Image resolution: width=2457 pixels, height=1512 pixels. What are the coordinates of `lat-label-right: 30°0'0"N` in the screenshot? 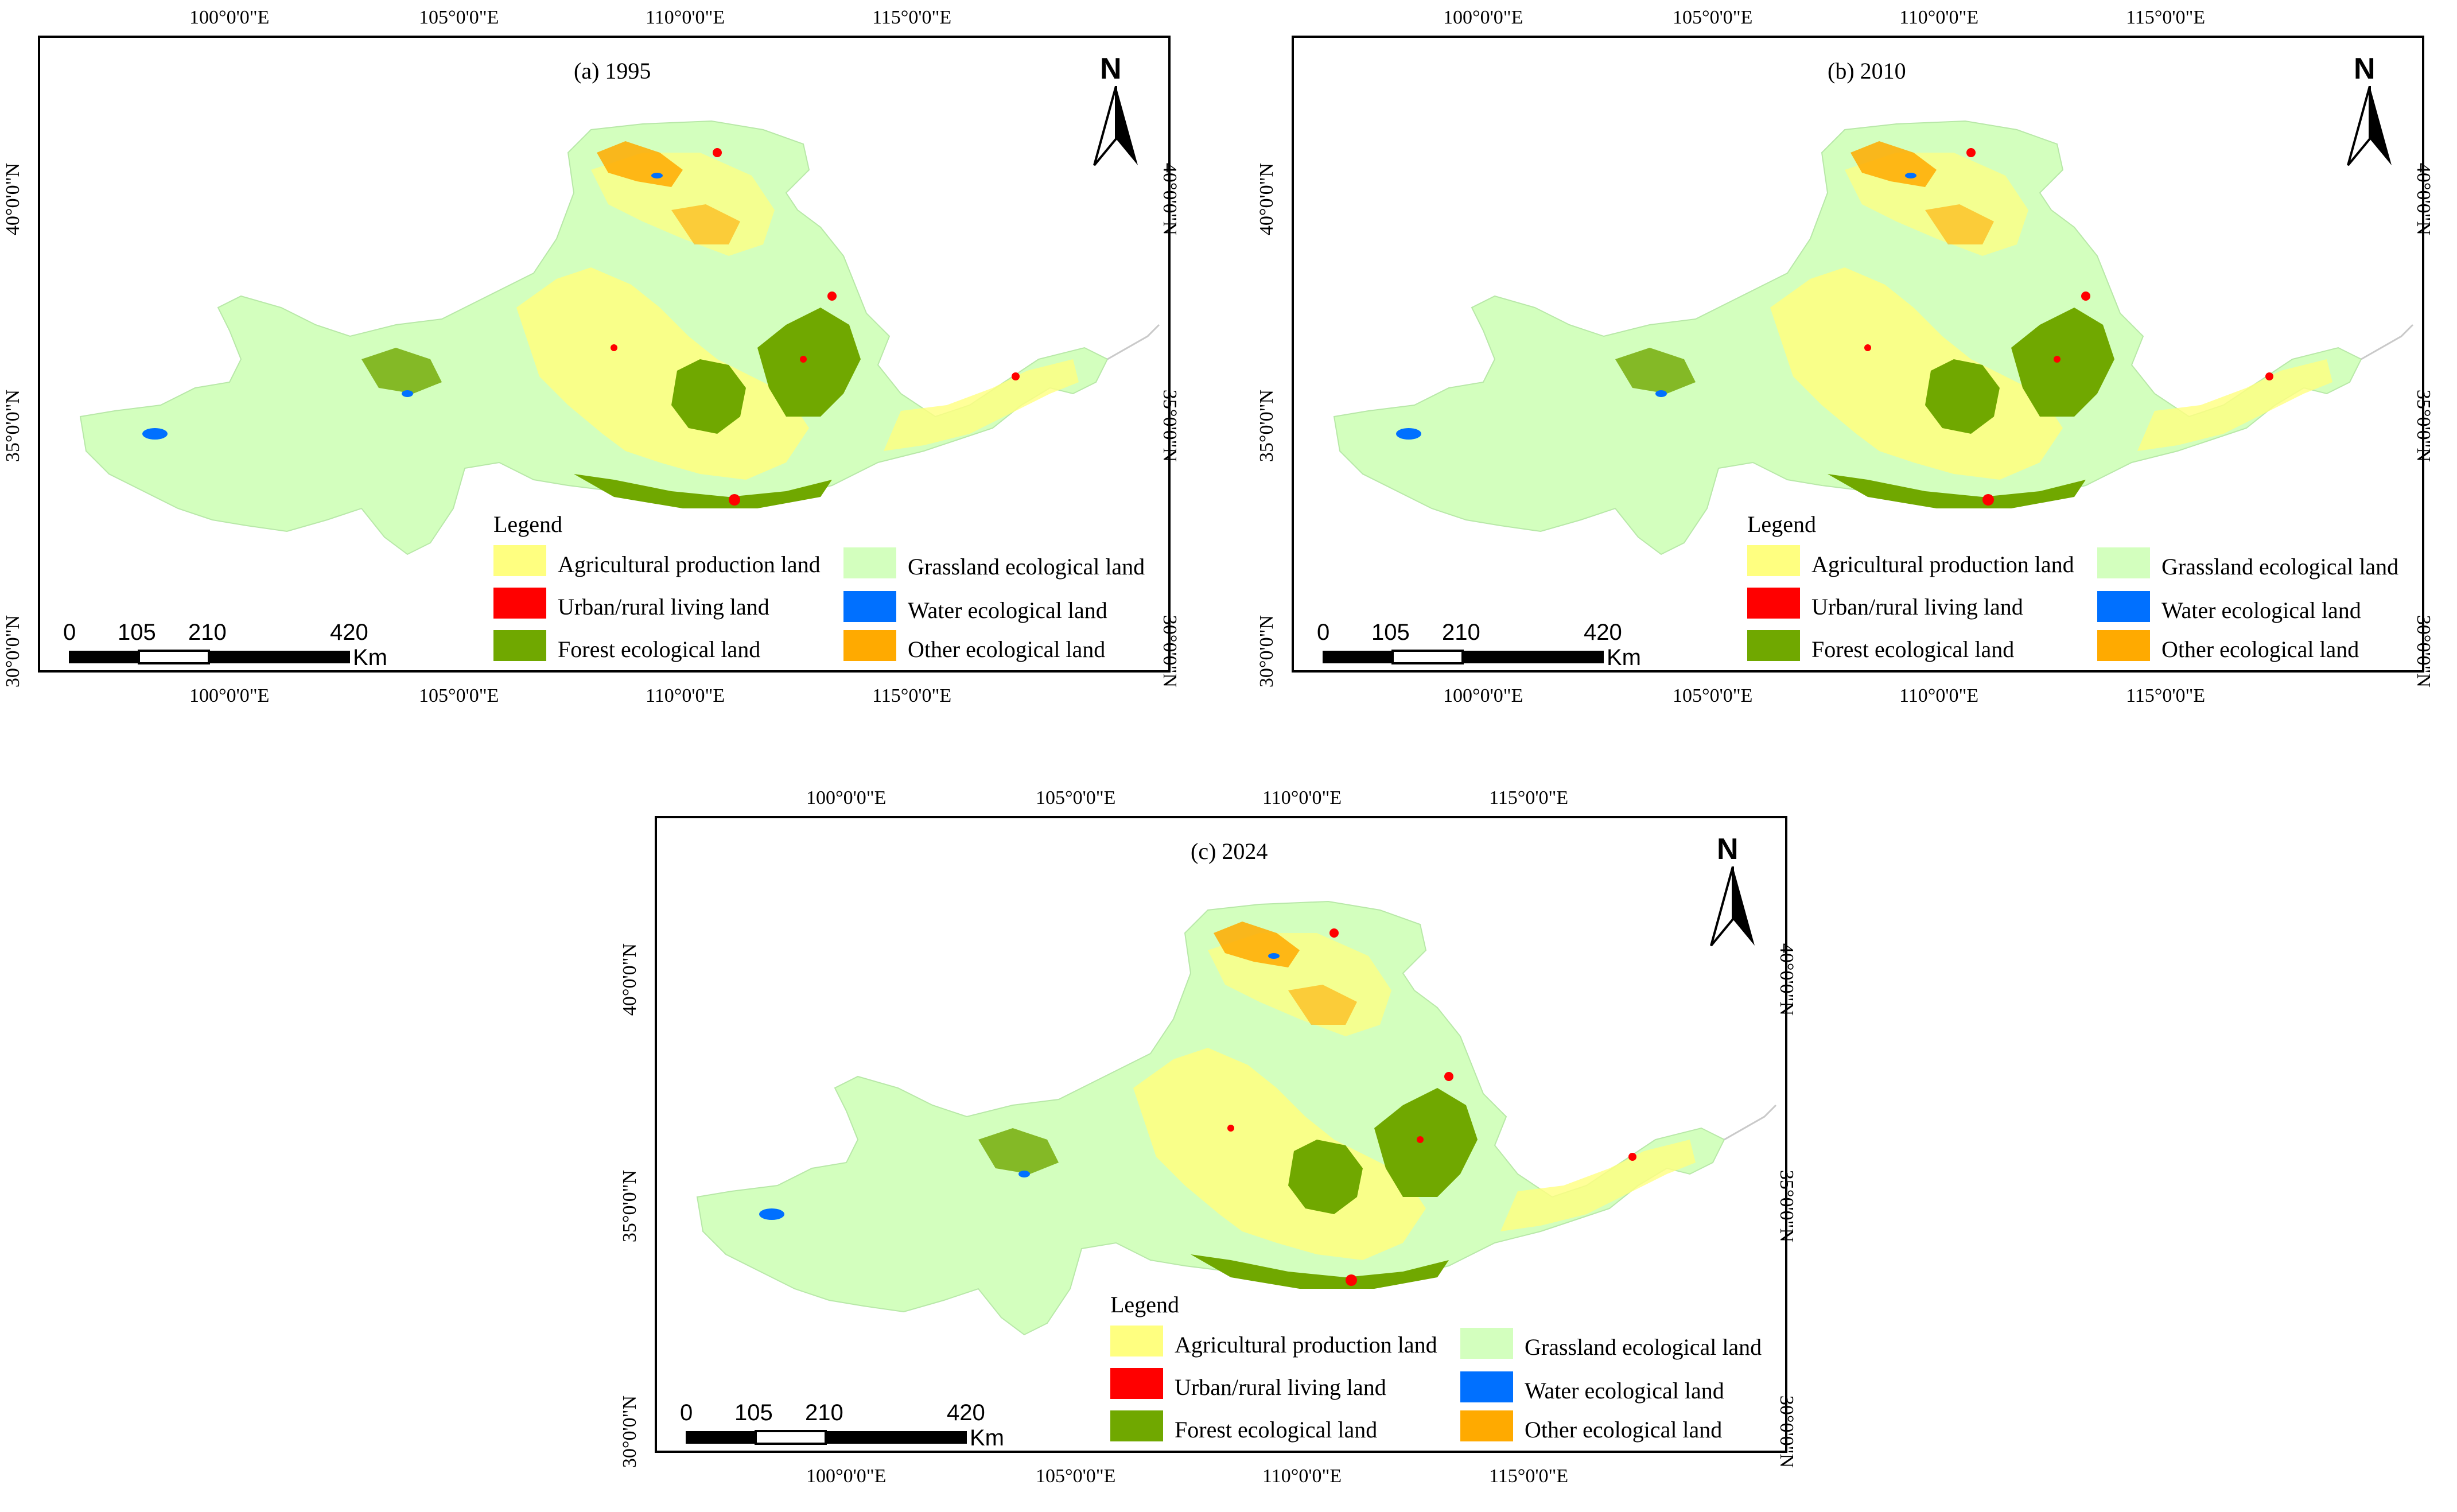 It's located at (1787, 1432).